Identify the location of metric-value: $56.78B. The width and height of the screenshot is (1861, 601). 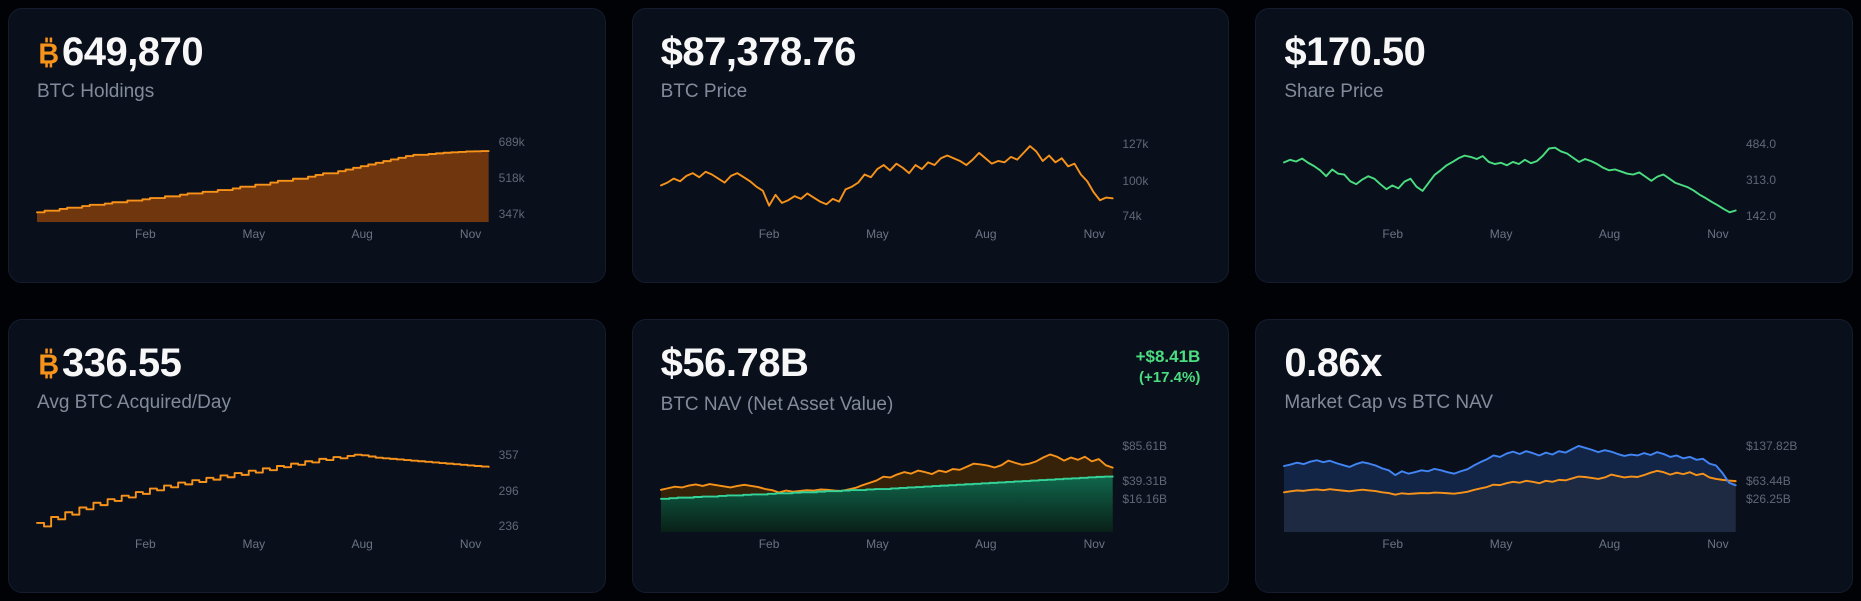
(734, 362).